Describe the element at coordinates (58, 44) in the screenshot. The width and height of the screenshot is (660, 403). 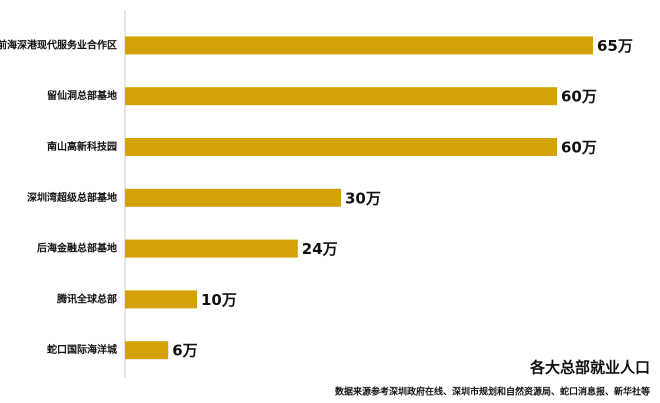
I see `category-label: 前海深港现代服务业合作区` at that location.